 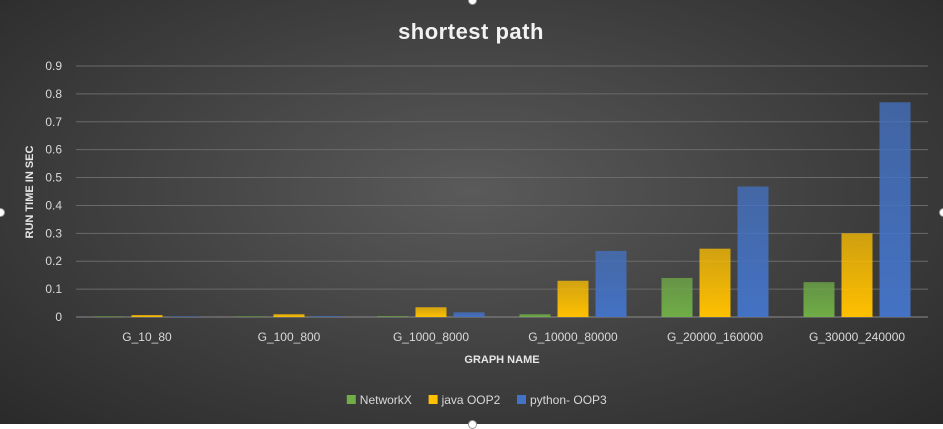 I want to click on resize-handle-left, so click(x=2, y=212).